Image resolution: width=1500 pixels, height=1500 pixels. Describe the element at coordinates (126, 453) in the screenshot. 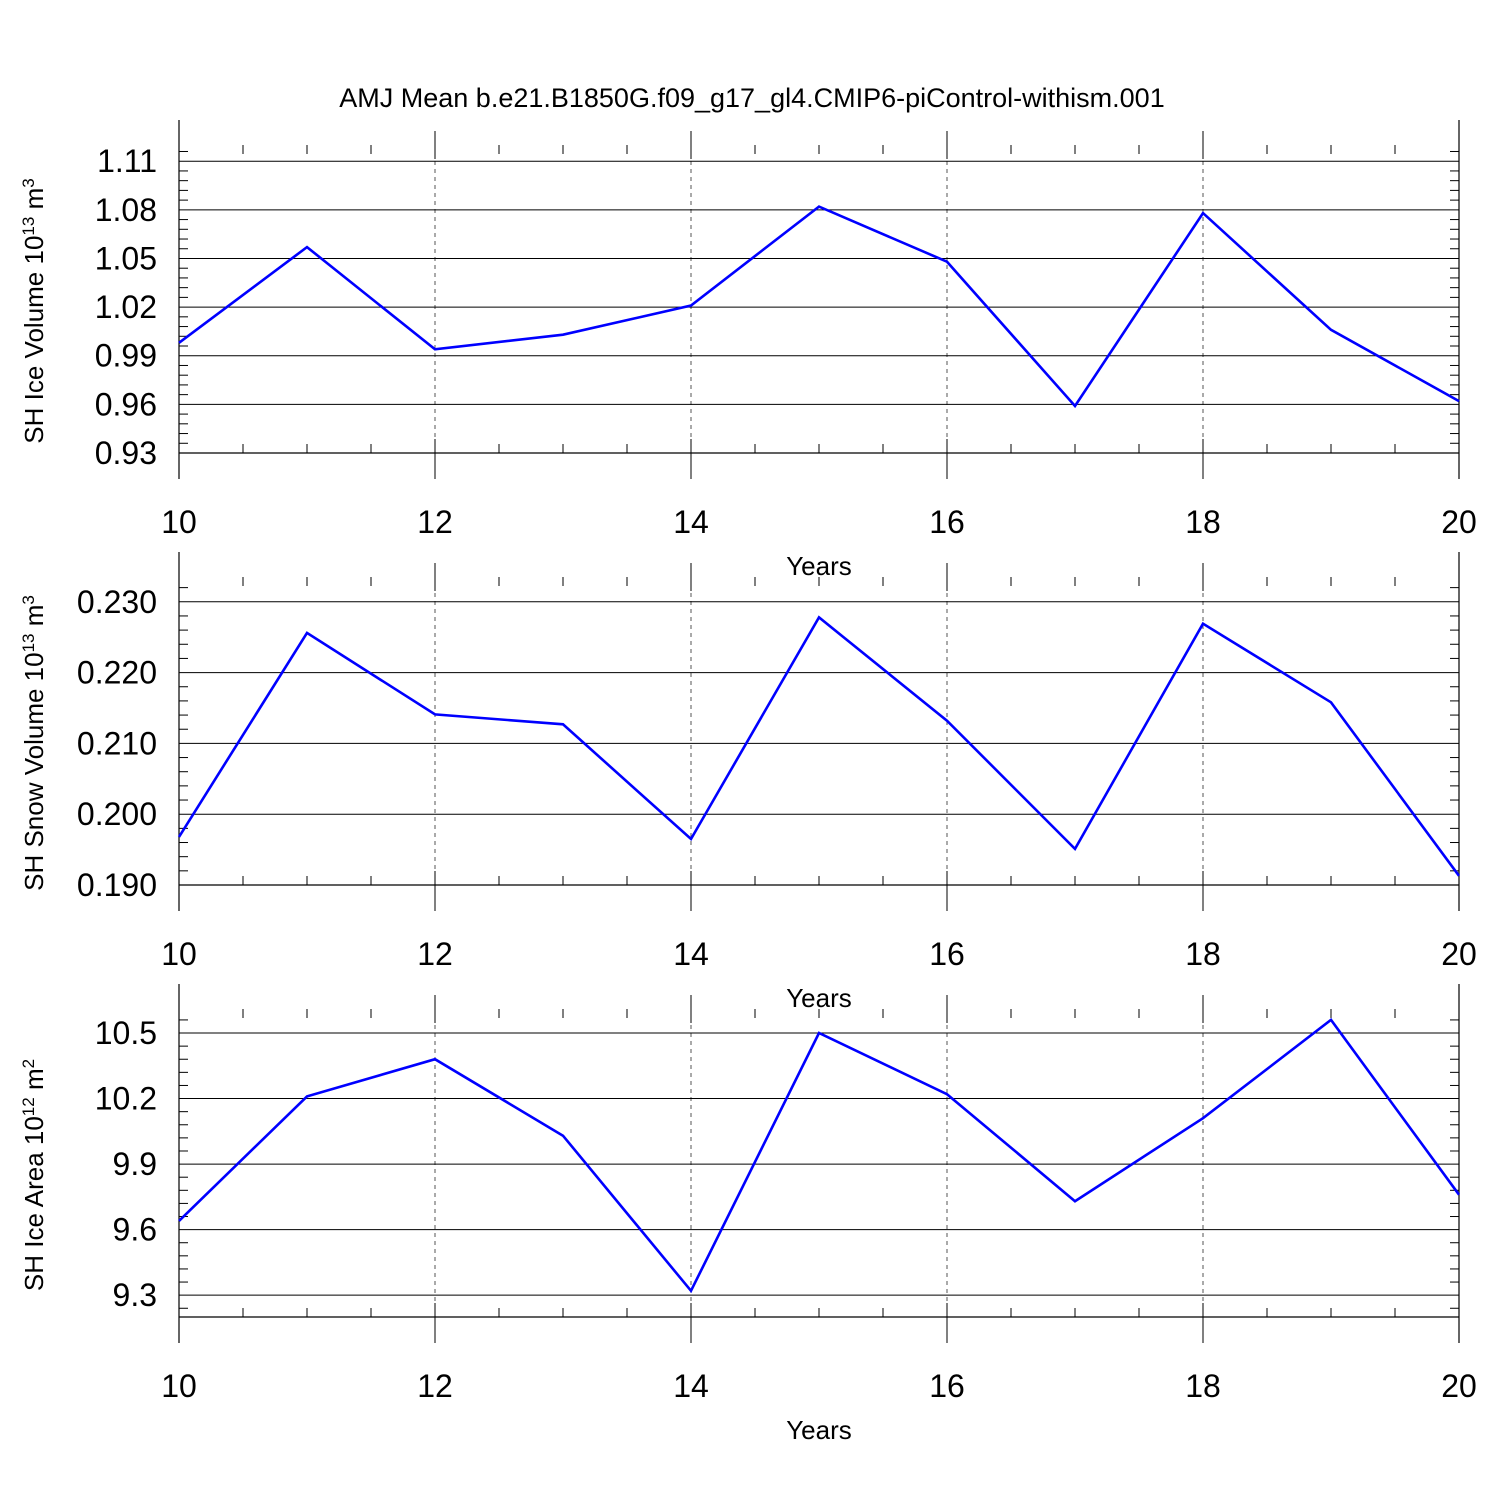

I see `y-tick-label: 0.93` at that location.